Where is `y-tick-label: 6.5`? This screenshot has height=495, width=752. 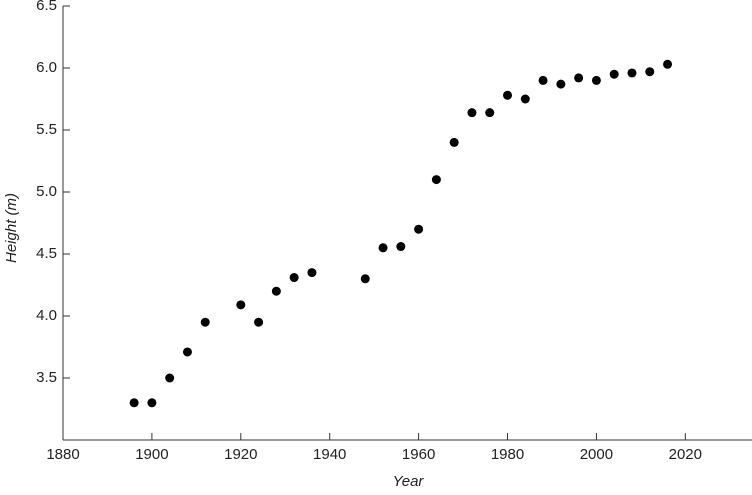
y-tick-label: 6.5 is located at coordinates (46, 7).